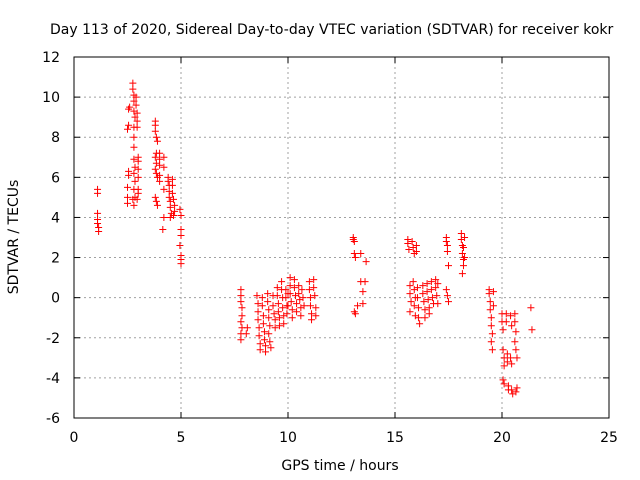  Describe the element at coordinates (181, 438) in the screenshot. I see `x-tick-label: 5` at that location.